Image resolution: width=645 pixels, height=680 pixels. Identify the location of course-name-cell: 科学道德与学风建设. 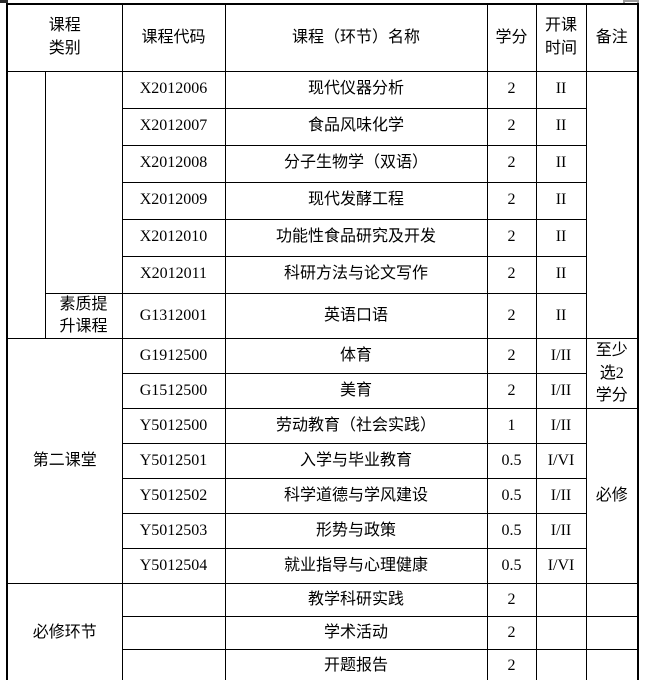
(356, 496).